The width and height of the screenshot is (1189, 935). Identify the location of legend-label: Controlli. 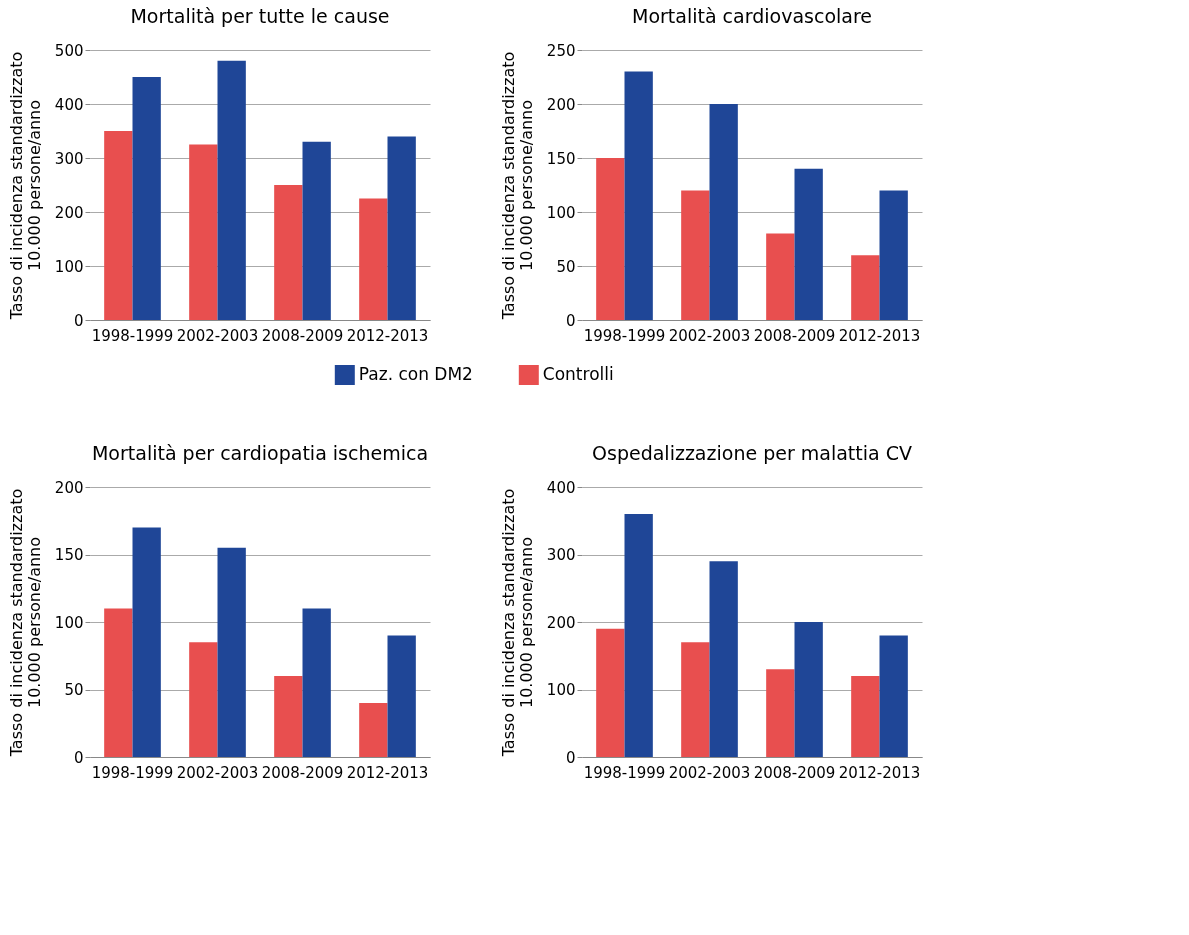
(578, 374).